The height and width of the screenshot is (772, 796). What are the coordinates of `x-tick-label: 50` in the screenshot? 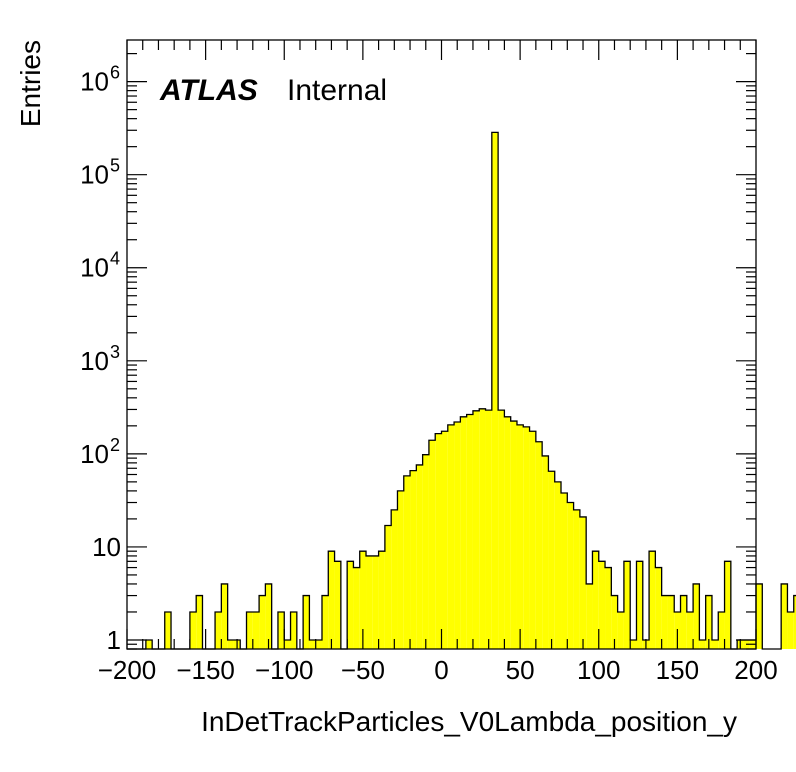 It's located at (520, 670).